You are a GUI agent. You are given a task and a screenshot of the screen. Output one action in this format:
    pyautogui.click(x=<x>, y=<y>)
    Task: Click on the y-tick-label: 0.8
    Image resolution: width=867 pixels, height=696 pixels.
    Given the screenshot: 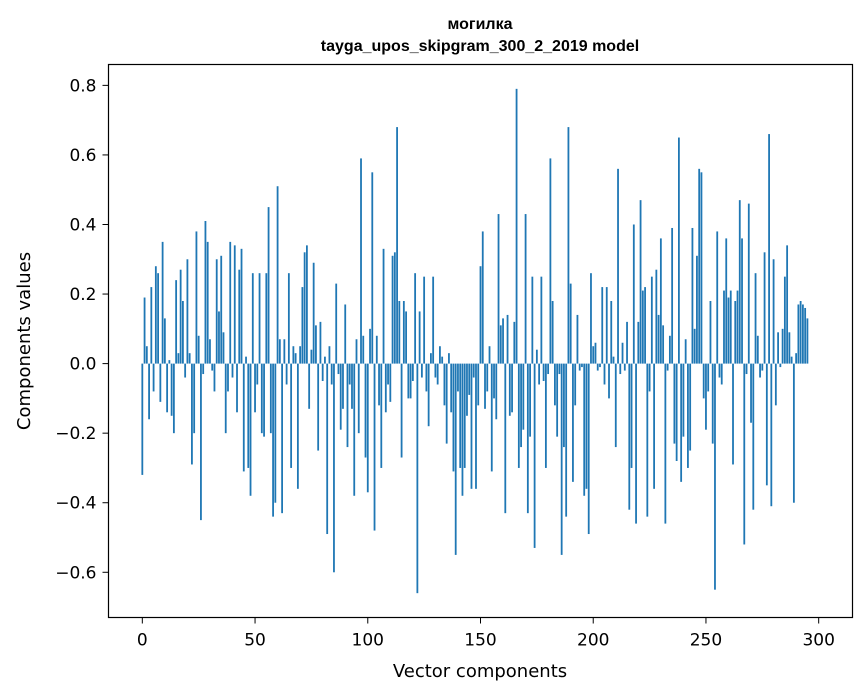 What is the action you would take?
    pyautogui.click(x=82, y=86)
    